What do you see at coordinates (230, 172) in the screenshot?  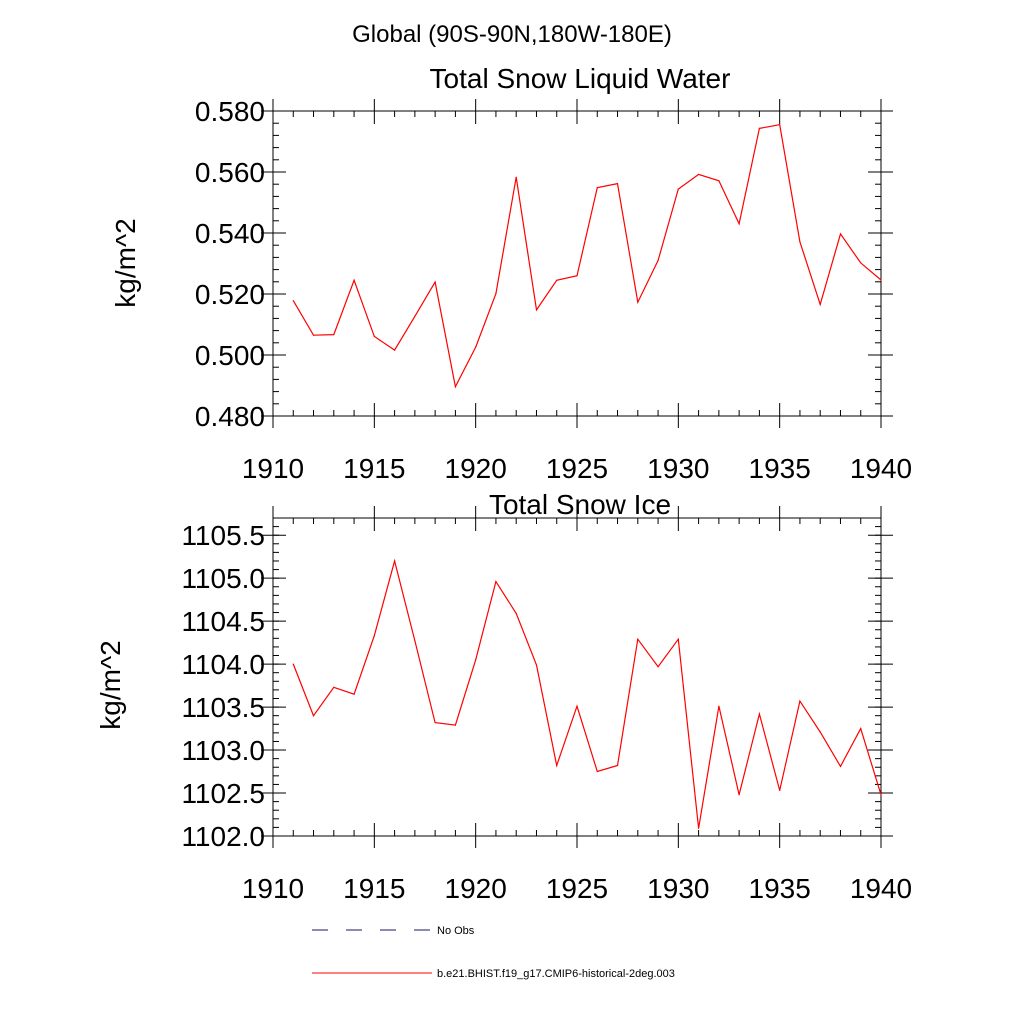 I see `y-tick-label: 0.560` at bounding box center [230, 172].